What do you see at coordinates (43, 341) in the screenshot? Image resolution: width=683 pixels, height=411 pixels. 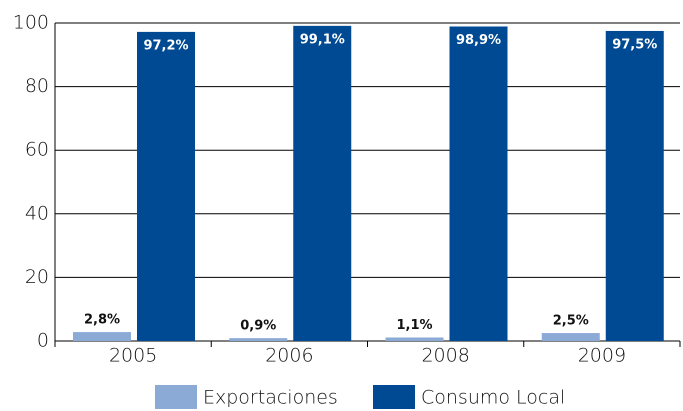 I see `y-tick-label: 0` at bounding box center [43, 341].